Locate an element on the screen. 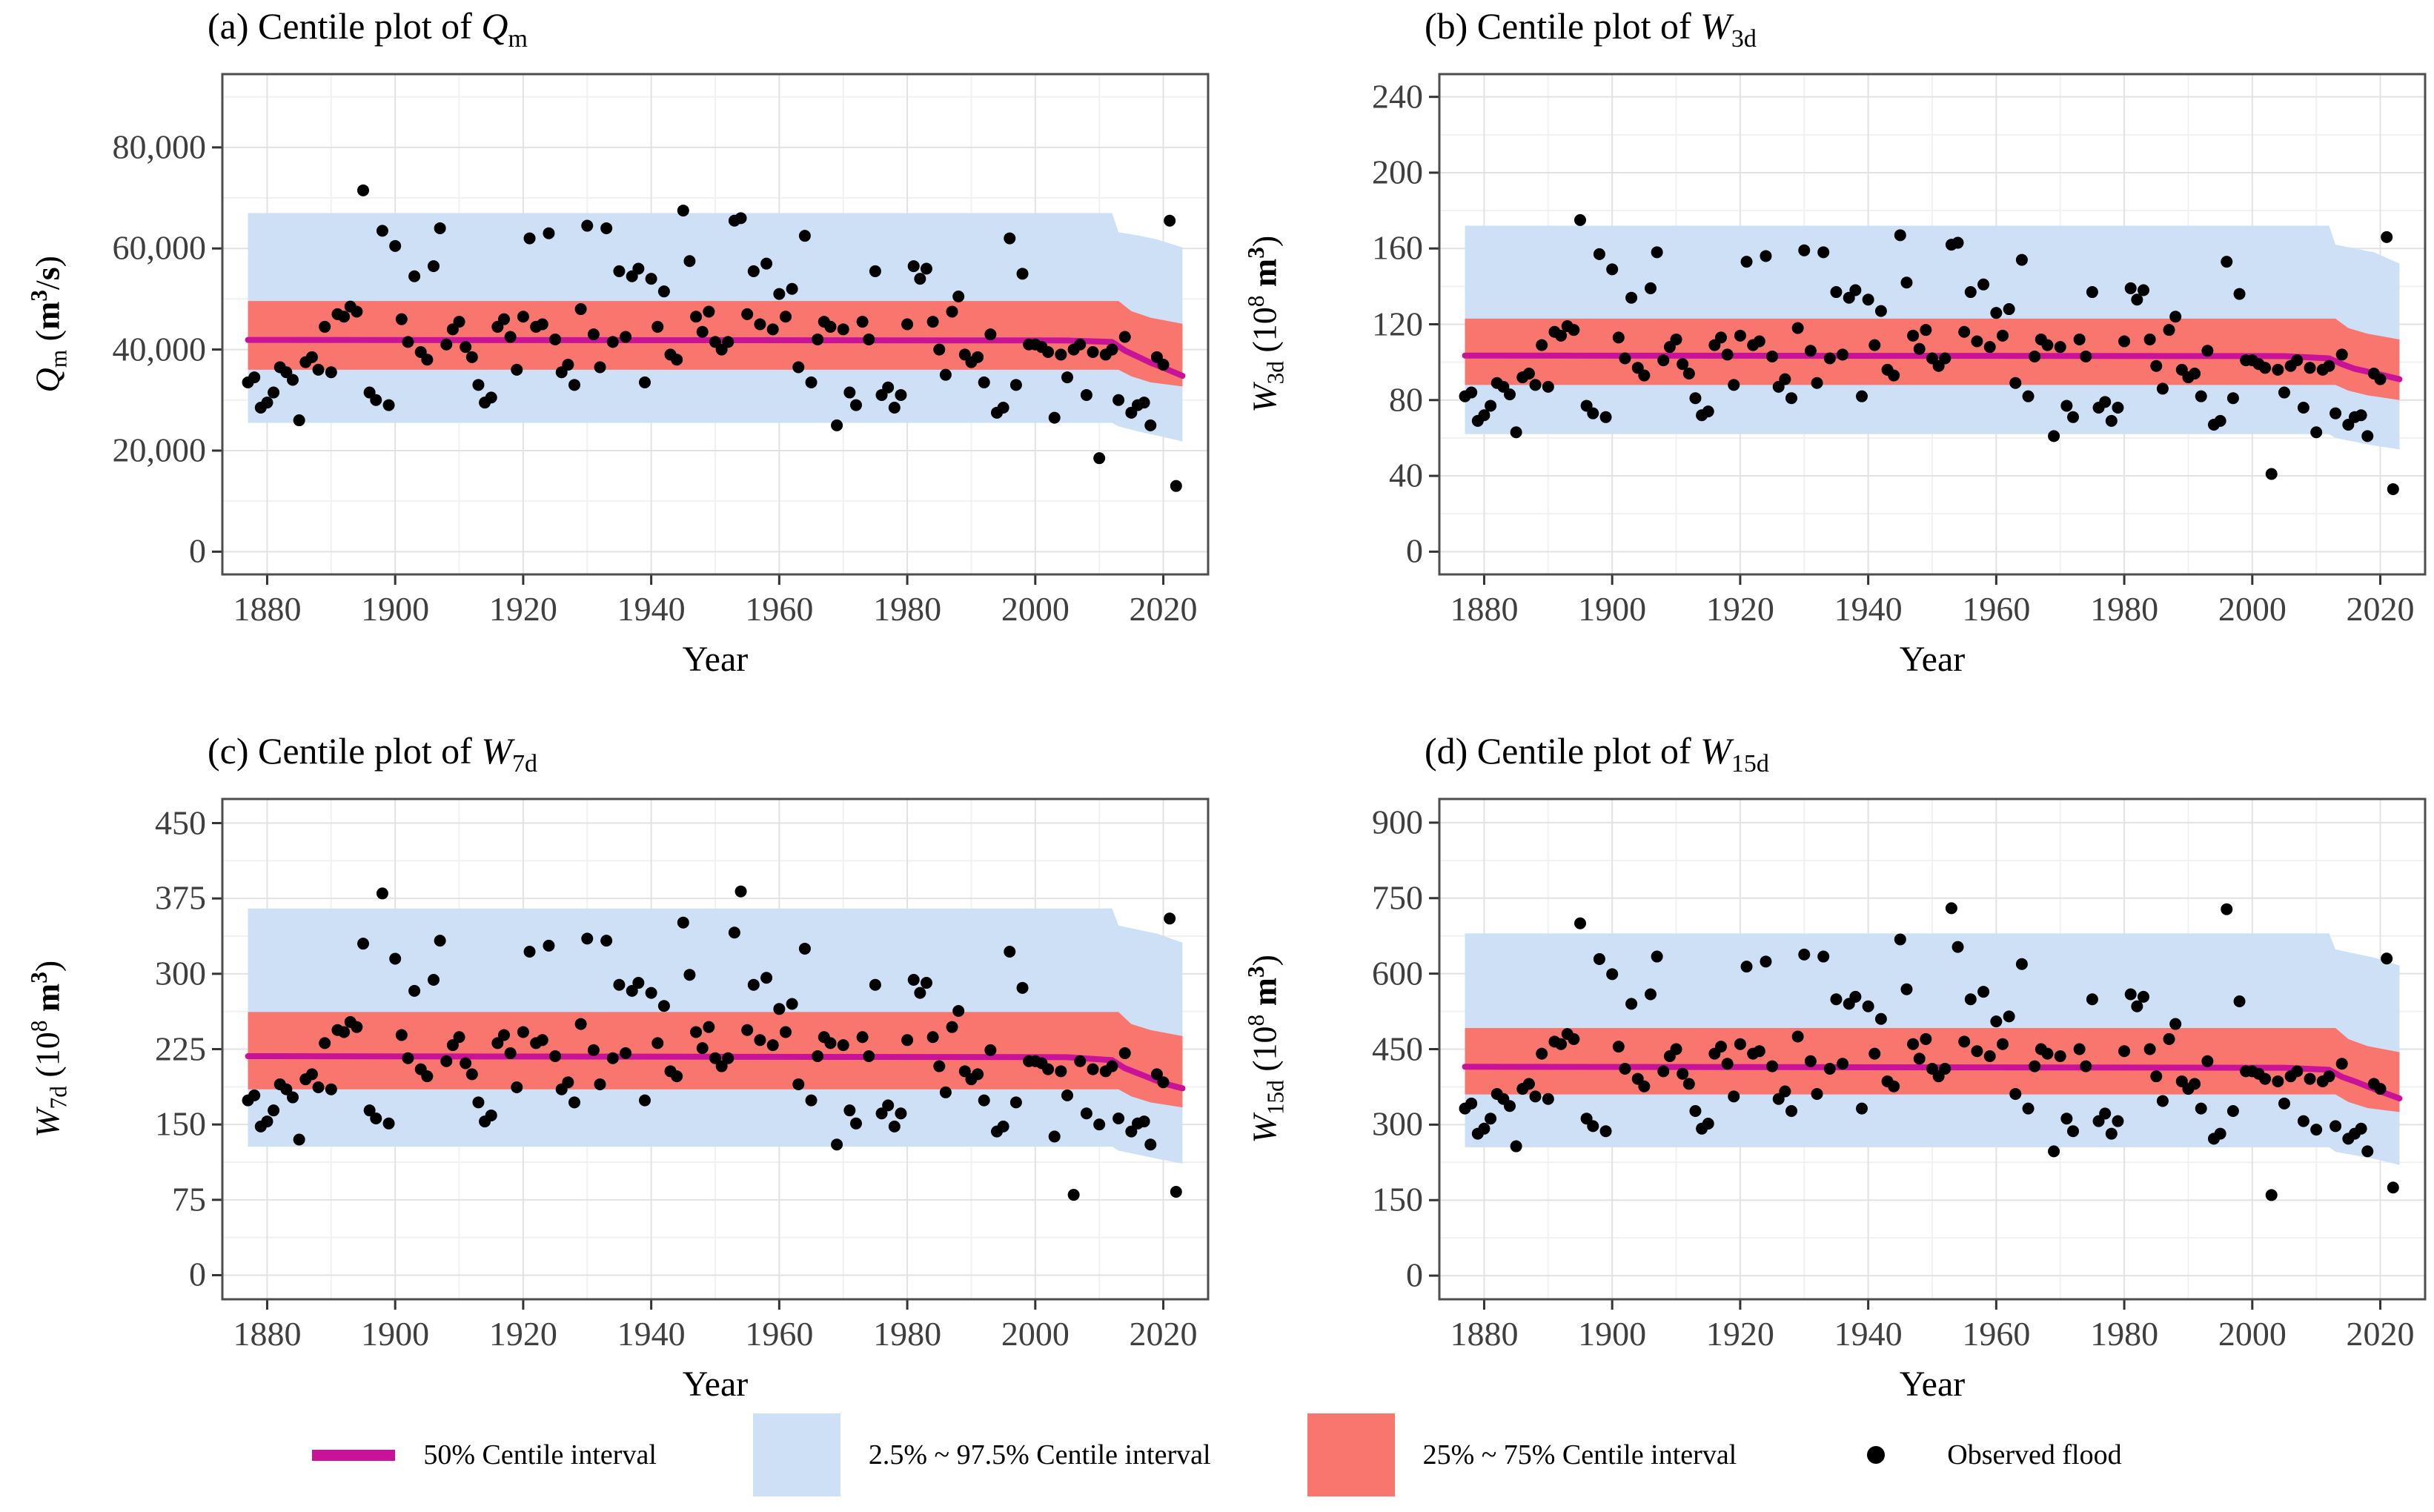  legend-item-outer-band: 2.5% ~ 97.5% Centile interval is located at coordinates (981, 1455).